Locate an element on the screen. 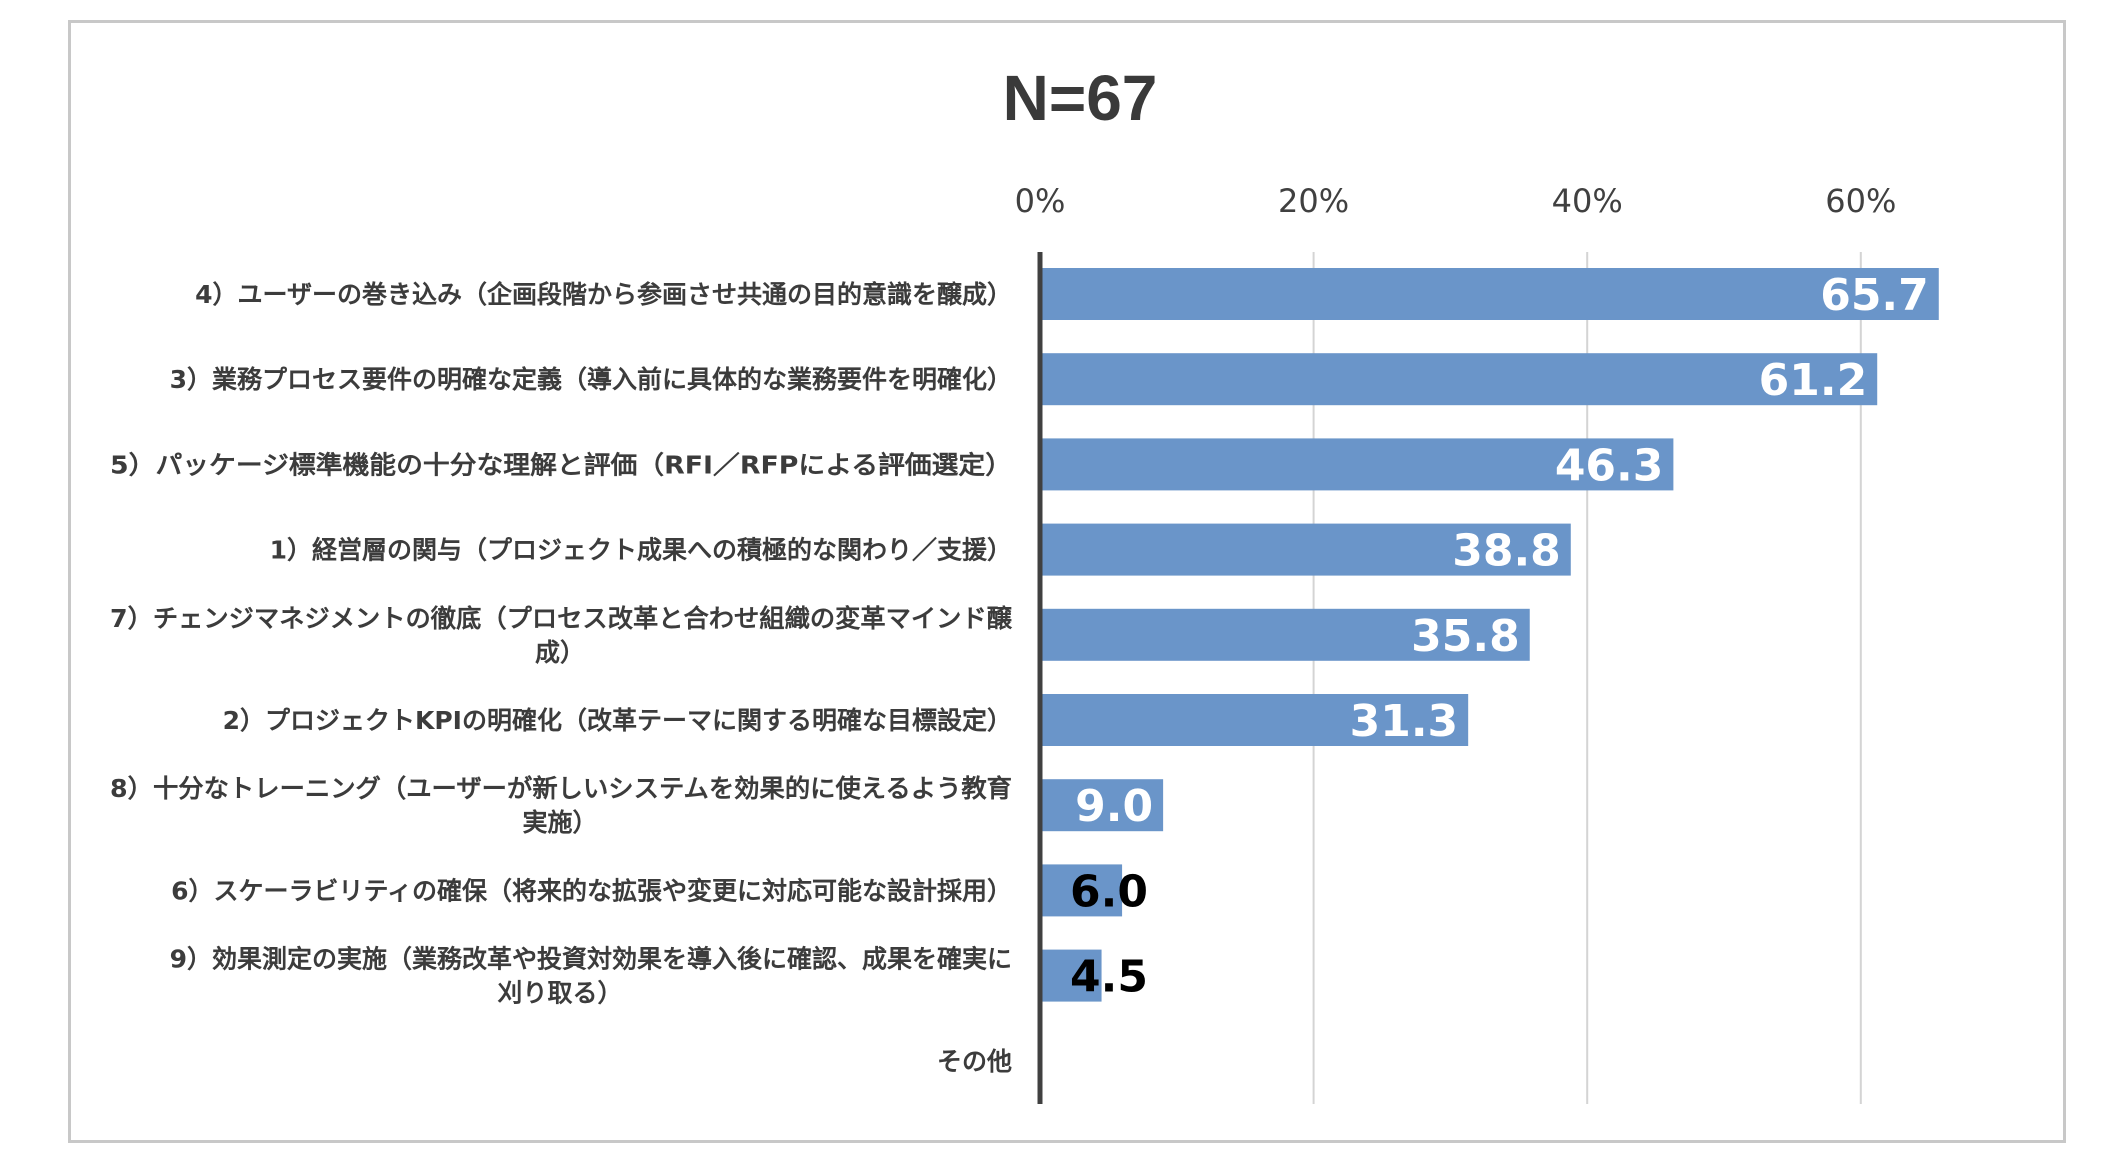 This screenshot has width=2122, height=1163. x-tick-label: 60% is located at coordinates (1860, 201).